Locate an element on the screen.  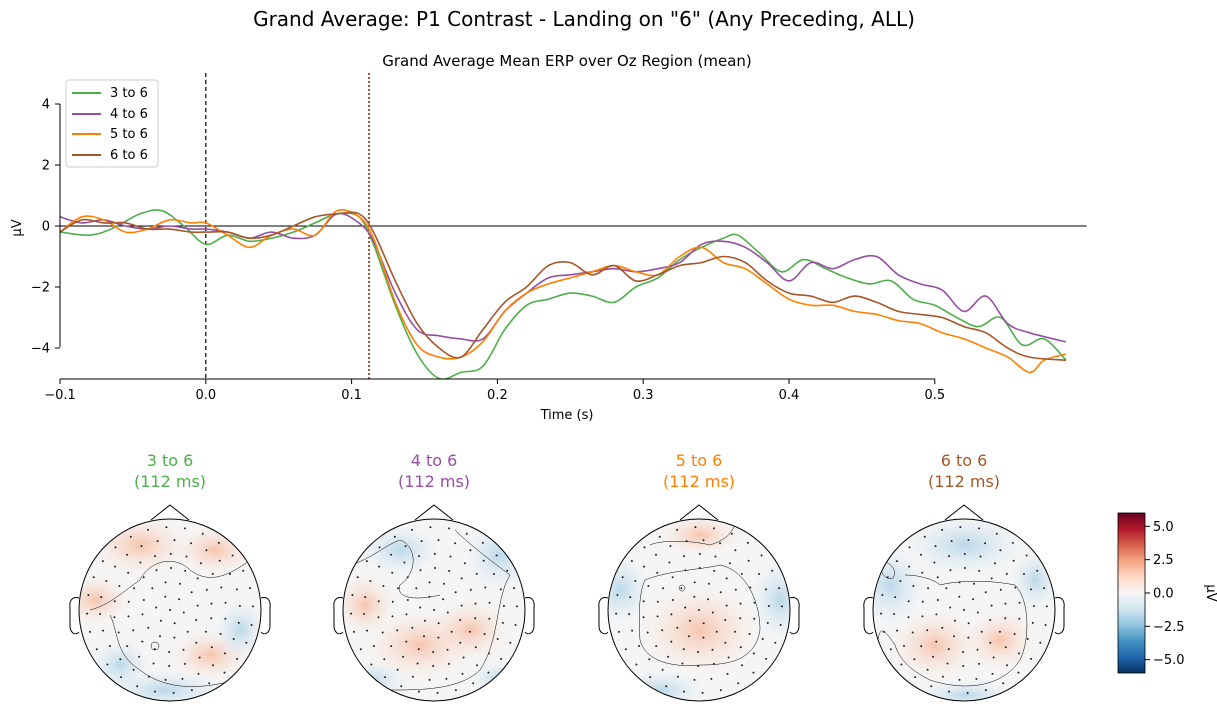
colorbar-label: µV is located at coordinates (1210, 592).